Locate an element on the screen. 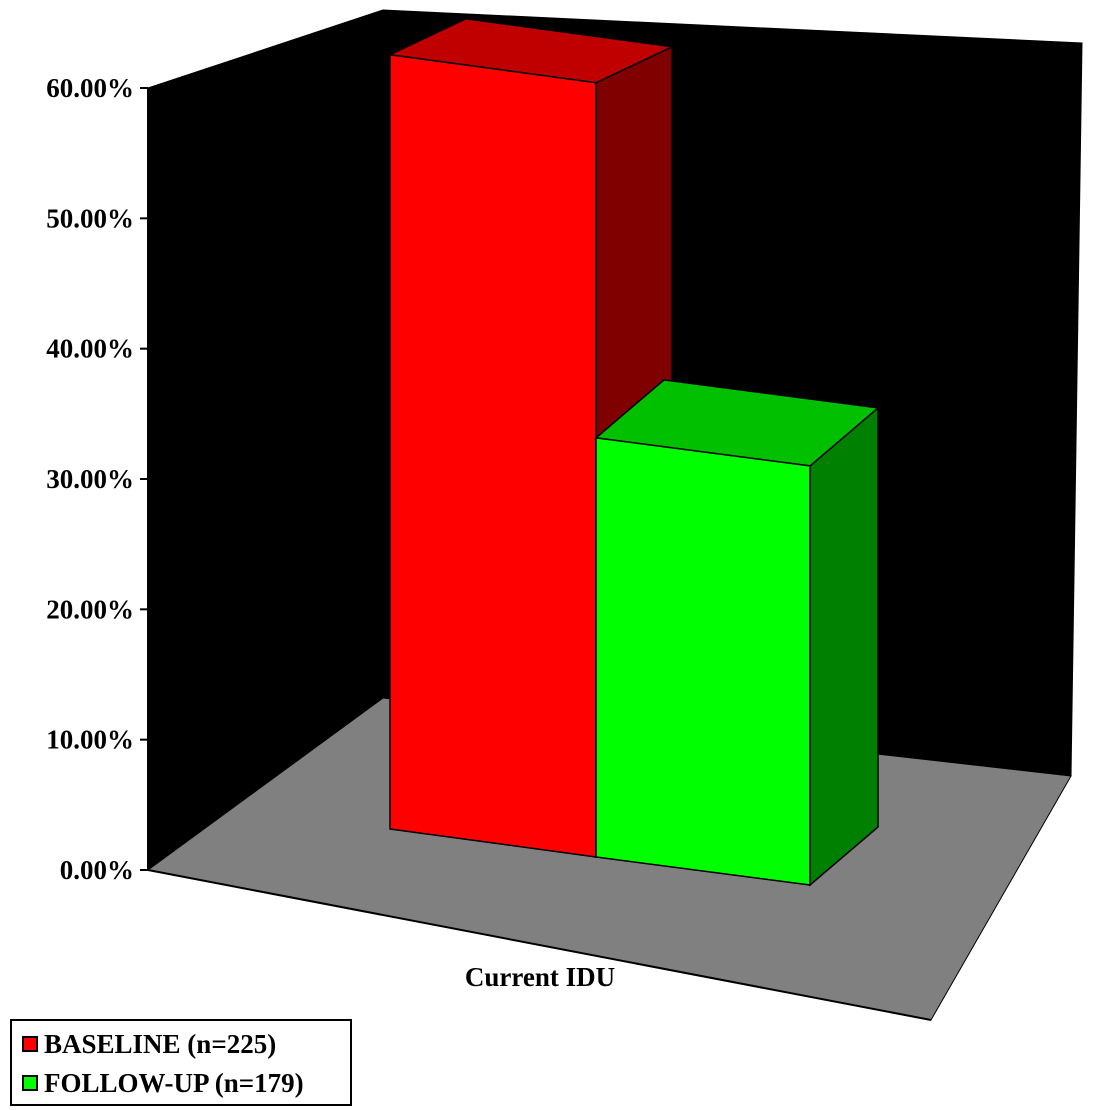 The image size is (1097, 1110). x-axis: Current IDU is located at coordinates (540, 977).